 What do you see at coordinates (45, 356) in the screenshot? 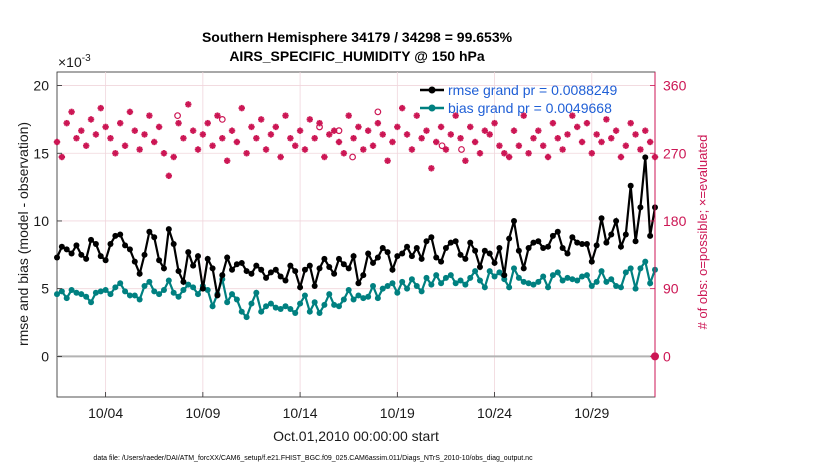
I see `y-tick-label: 0` at bounding box center [45, 356].